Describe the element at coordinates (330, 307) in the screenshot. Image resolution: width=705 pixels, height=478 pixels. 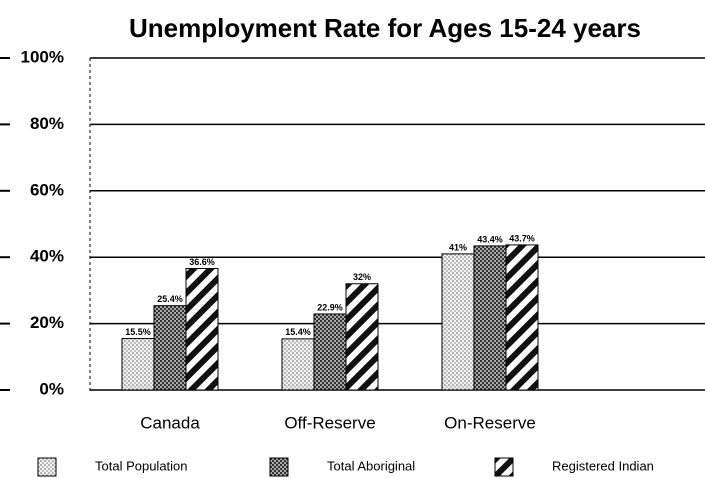
I see `value-label: 22.9%` at that location.